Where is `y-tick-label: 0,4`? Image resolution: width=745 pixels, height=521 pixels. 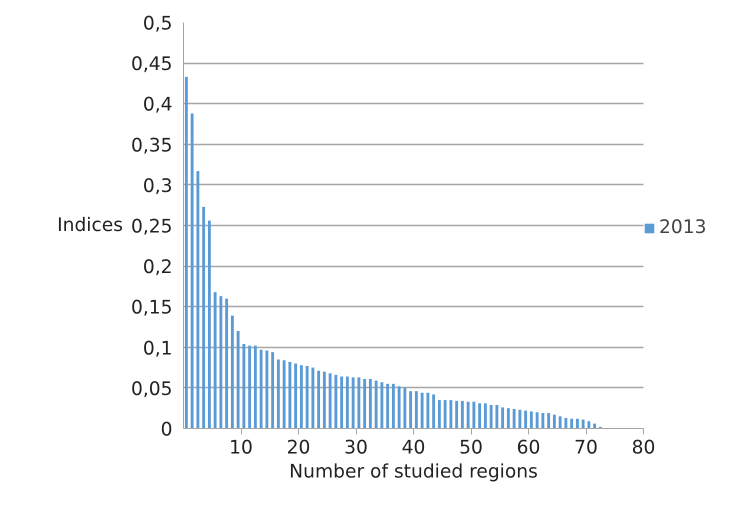
y-tick-label: 0,4 is located at coordinates (157, 105).